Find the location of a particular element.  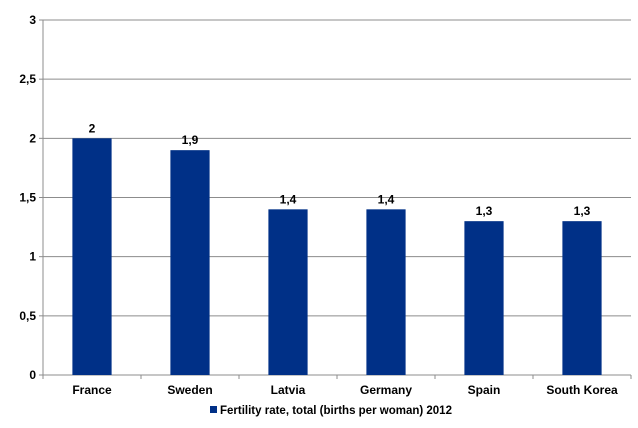

x-category-label: Sweden is located at coordinates (189, 390).